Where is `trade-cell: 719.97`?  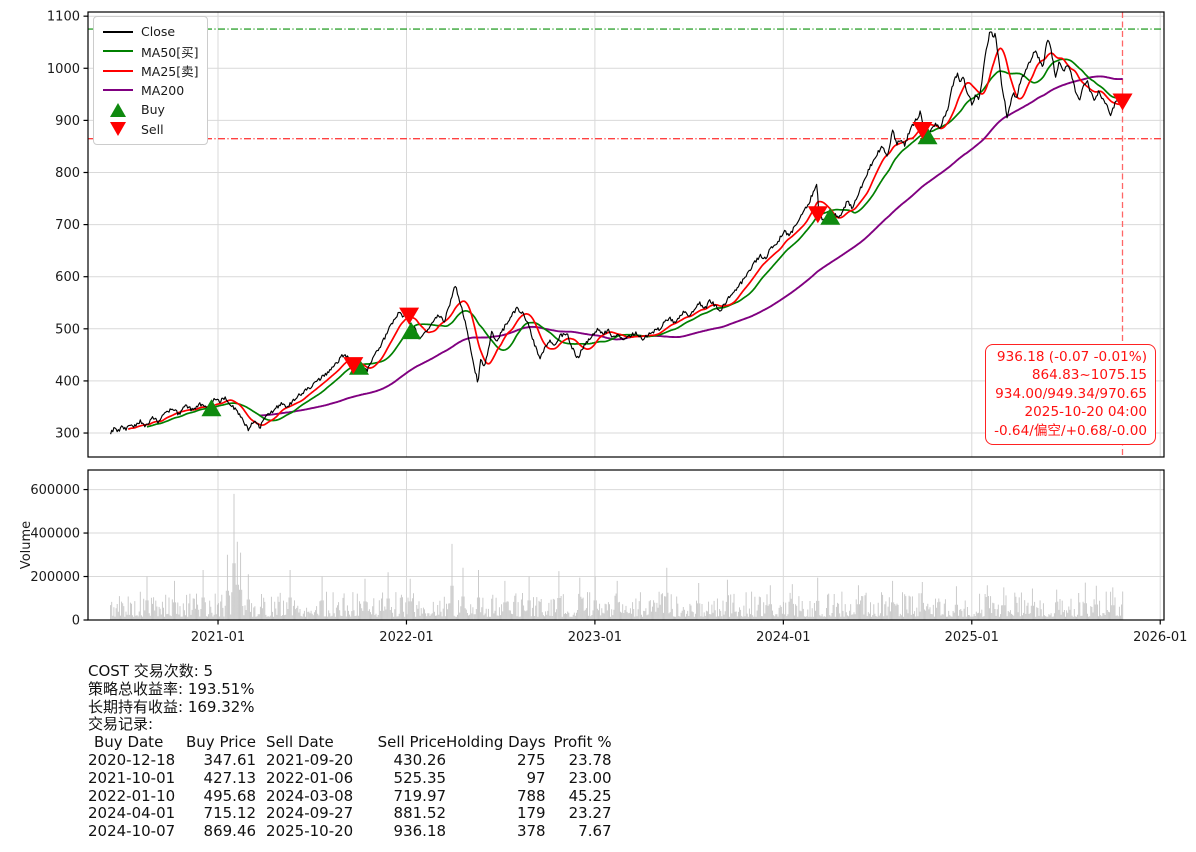
trade-cell: 719.97 is located at coordinates (420, 795).